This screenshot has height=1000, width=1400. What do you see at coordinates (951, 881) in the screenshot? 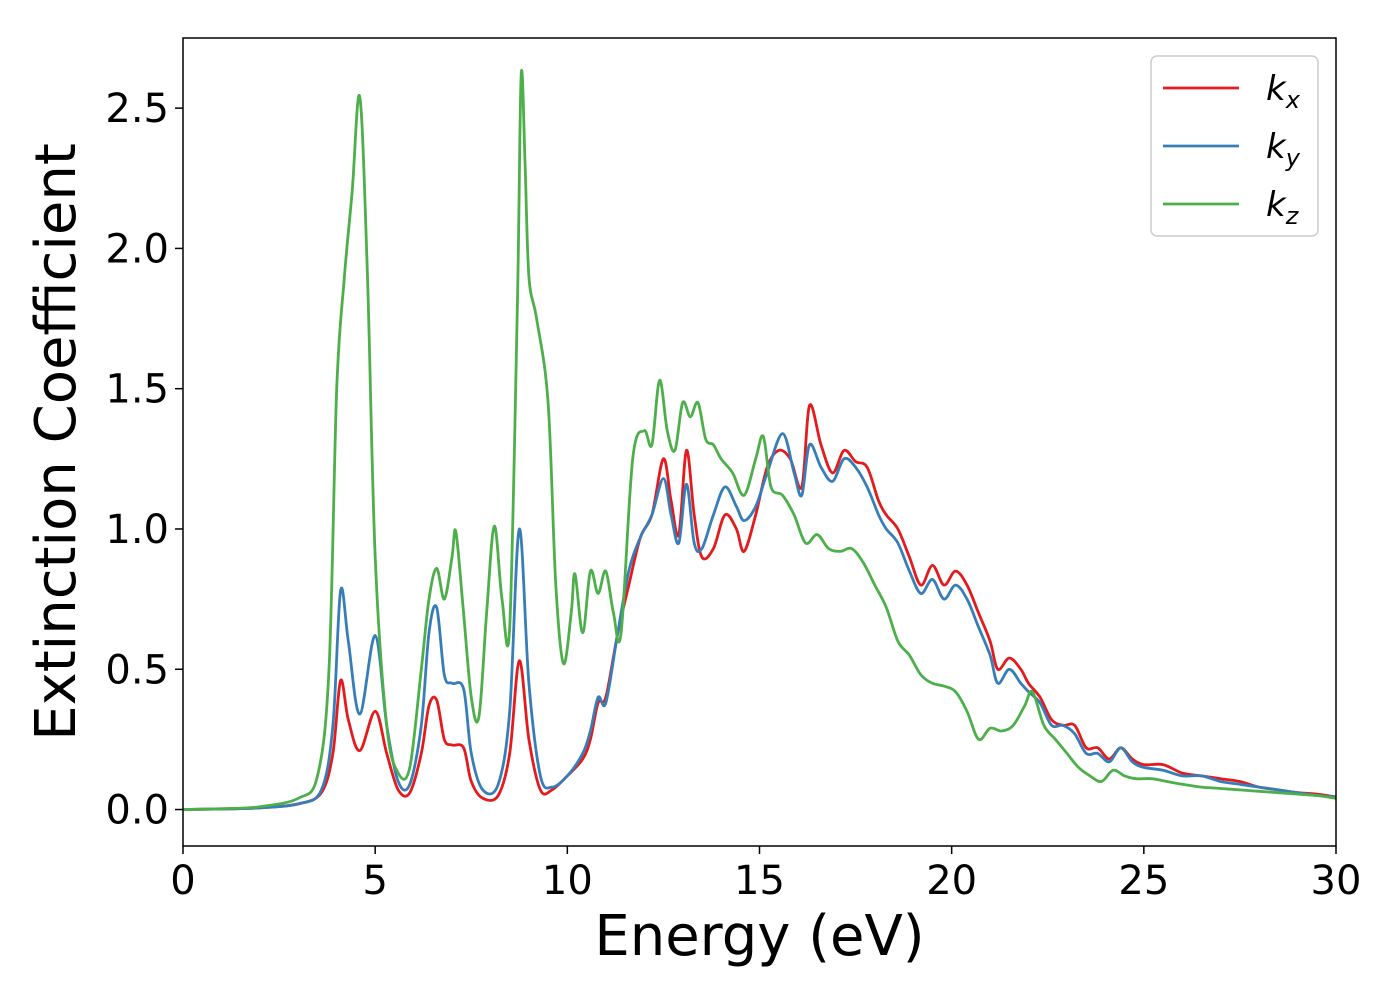
I see `x-tick-label: 20` at bounding box center [951, 881].